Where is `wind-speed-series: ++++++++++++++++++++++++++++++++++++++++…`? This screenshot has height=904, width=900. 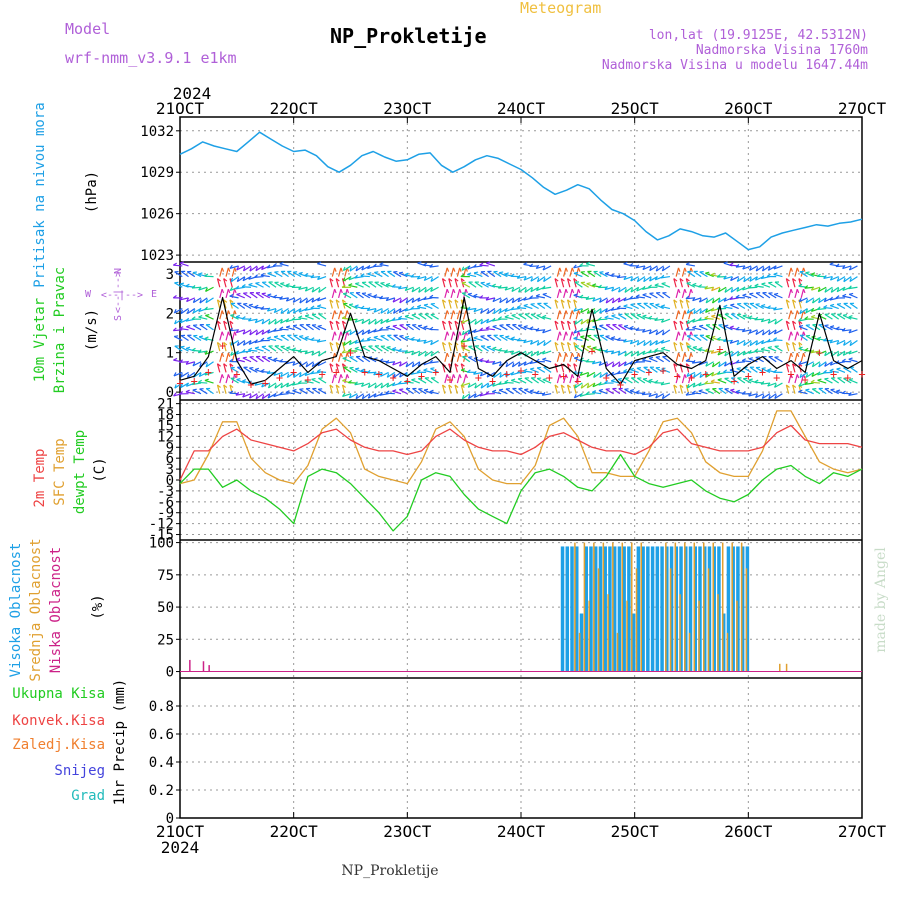 wind-speed-series: ++++++++++++++++++++++++++++++++++++++++… is located at coordinates (520, 345).